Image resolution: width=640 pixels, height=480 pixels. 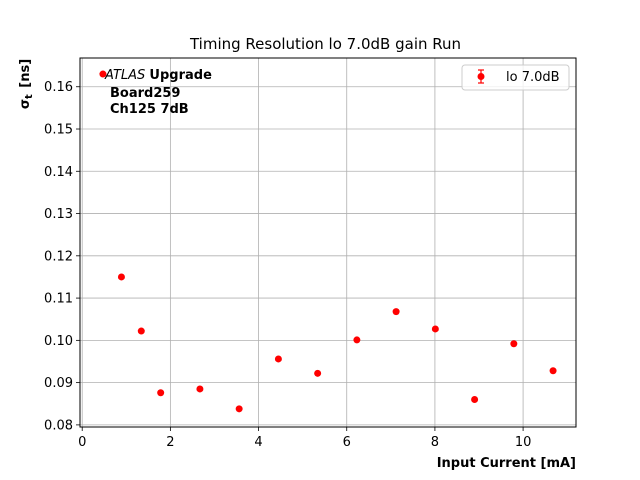 What do you see at coordinates (481, 76) in the screenshot?
I see `legend-marker` at bounding box center [481, 76].